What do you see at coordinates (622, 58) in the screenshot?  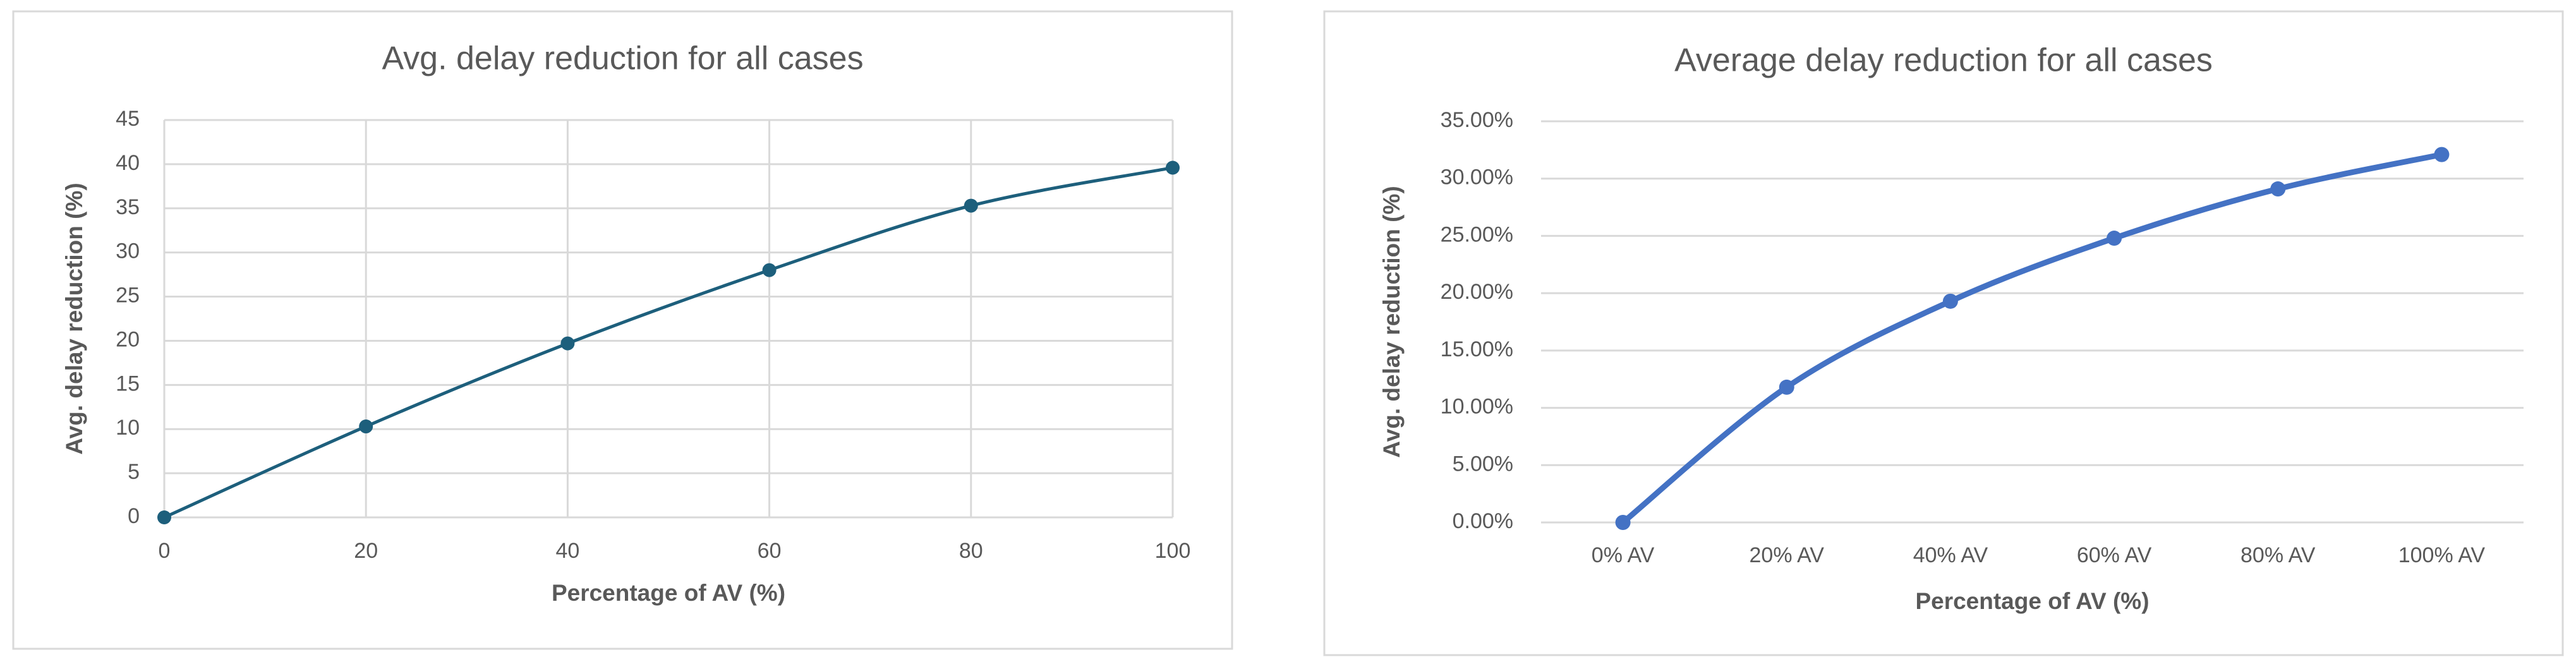 I see `chart-title: Avg. delay reduction for all cases` at bounding box center [622, 58].